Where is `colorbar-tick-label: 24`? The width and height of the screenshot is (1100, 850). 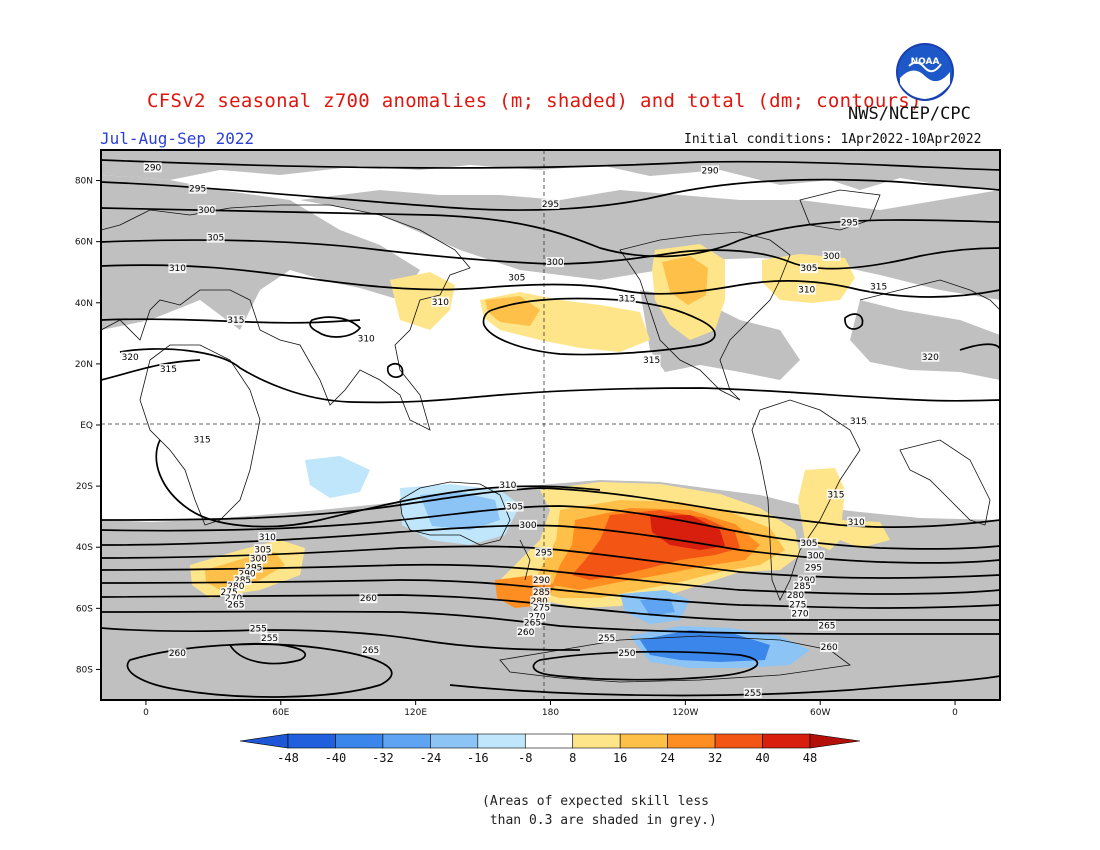
colorbar-tick-label: 24 is located at coordinates (667, 758).